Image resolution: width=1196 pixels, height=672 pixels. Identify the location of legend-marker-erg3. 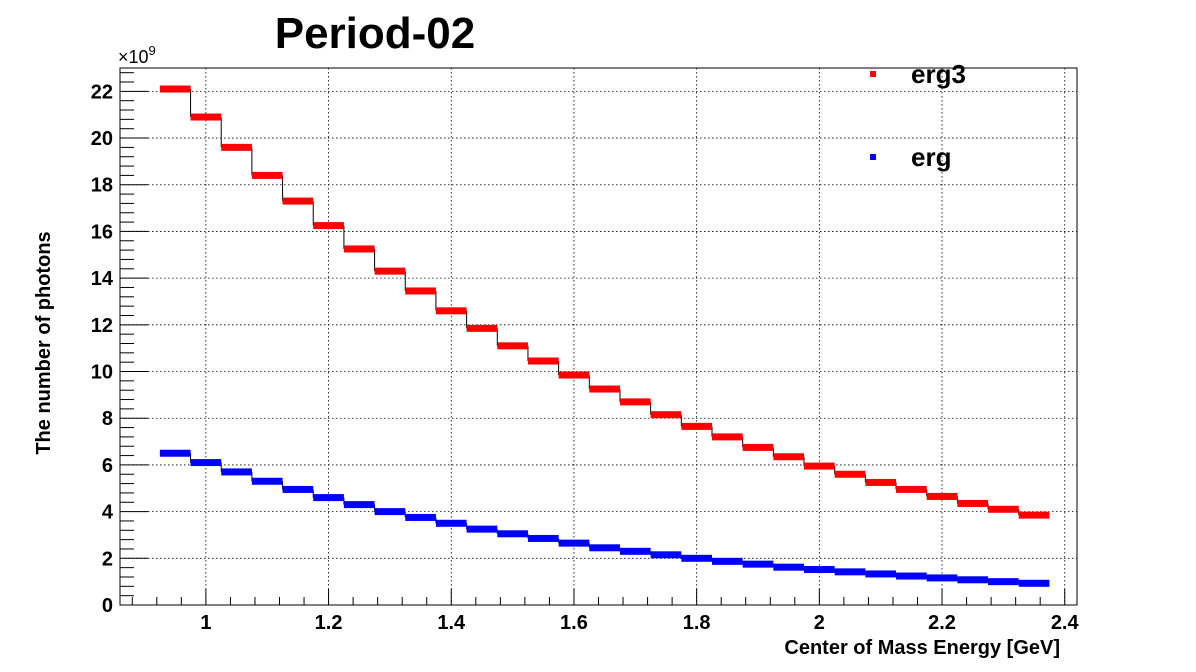
(873, 74).